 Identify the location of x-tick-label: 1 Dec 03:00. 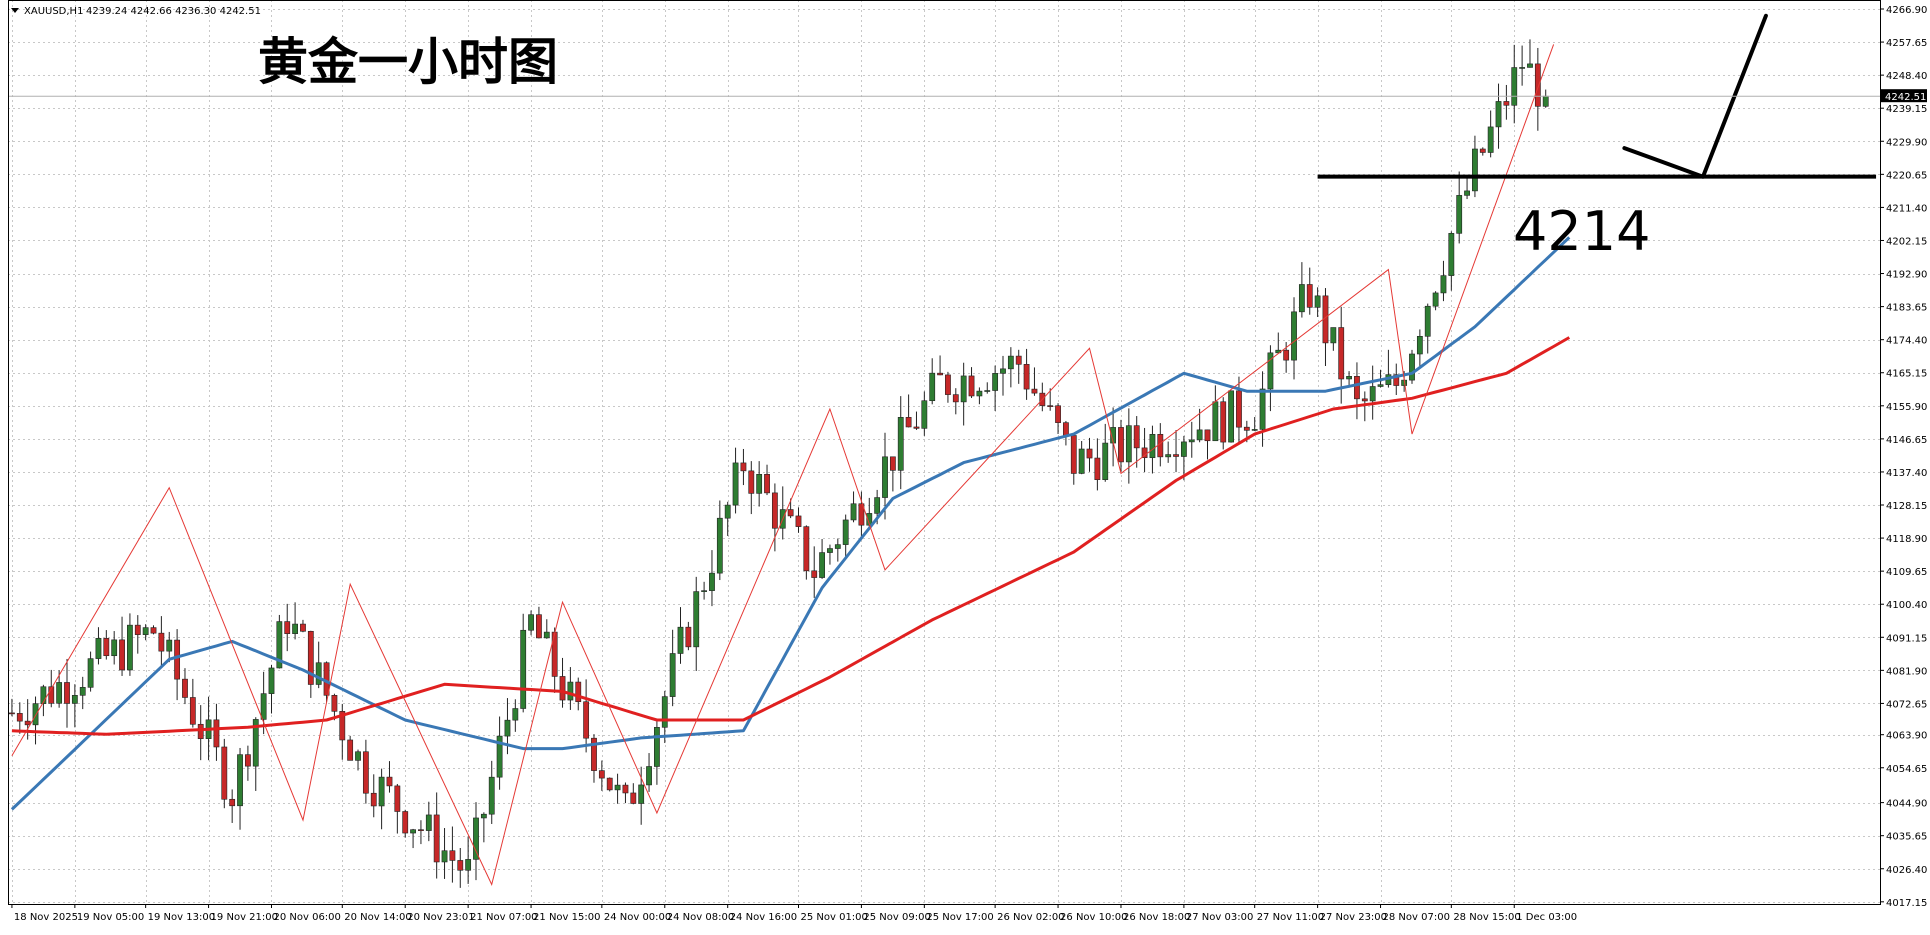
(1546, 917).